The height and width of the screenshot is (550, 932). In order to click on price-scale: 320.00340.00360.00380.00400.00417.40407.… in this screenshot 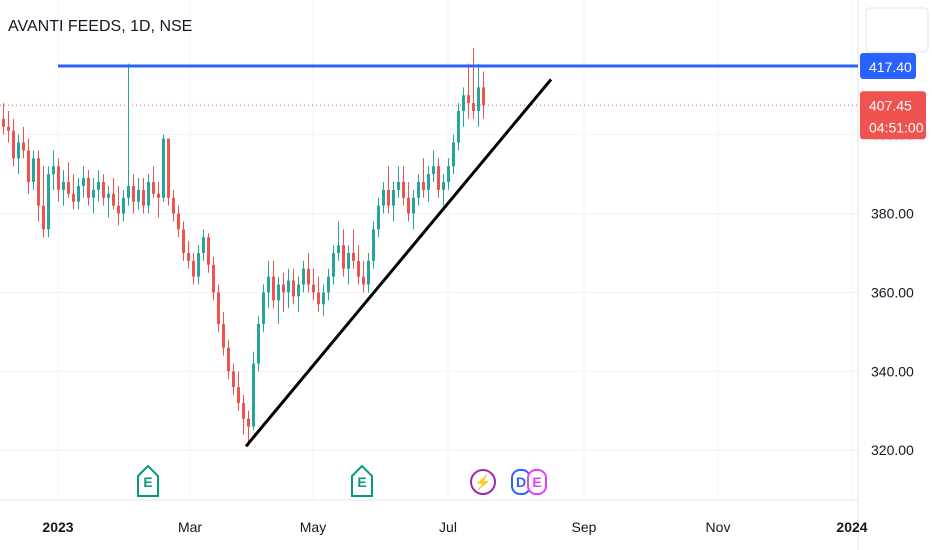, I will do `click(893, 255)`.